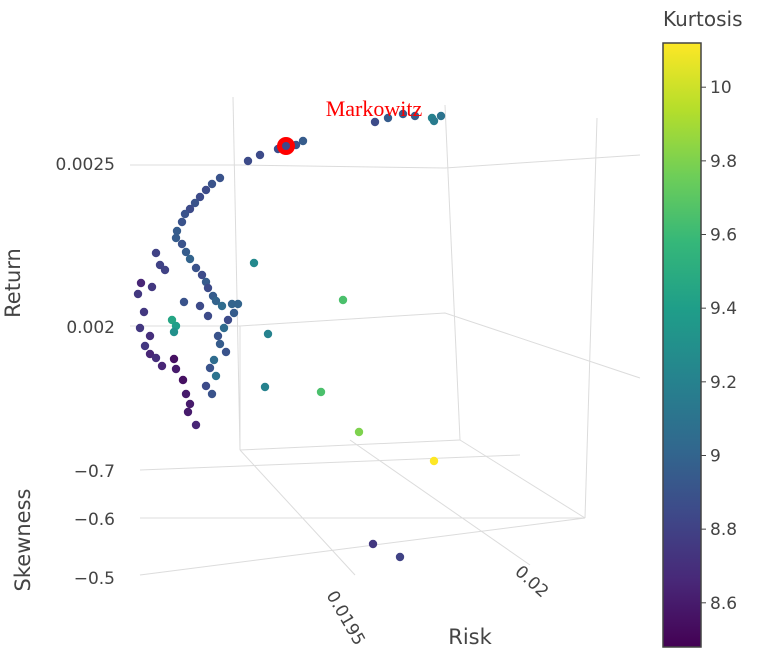  Describe the element at coordinates (90, 328) in the screenshot. I see `z-tick-label: 0.002` at that location.